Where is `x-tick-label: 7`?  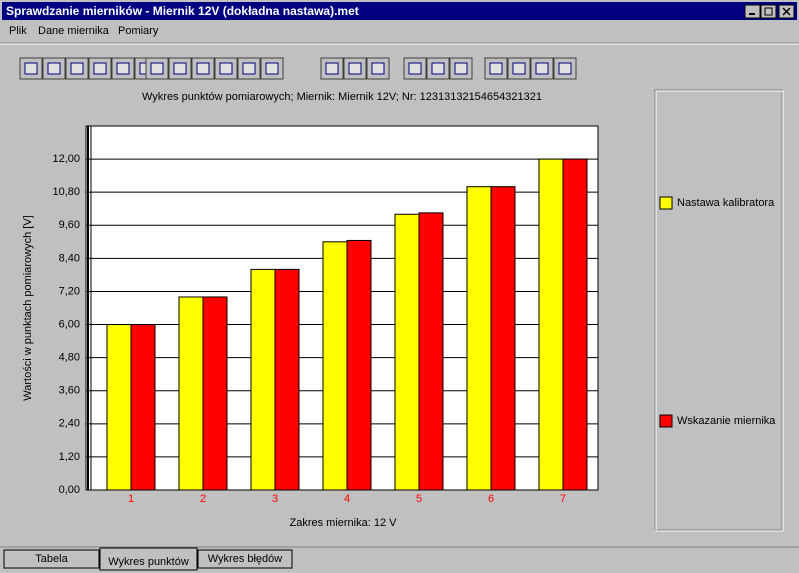 x-tick-label: 7 is located at coordinates (563, 499).